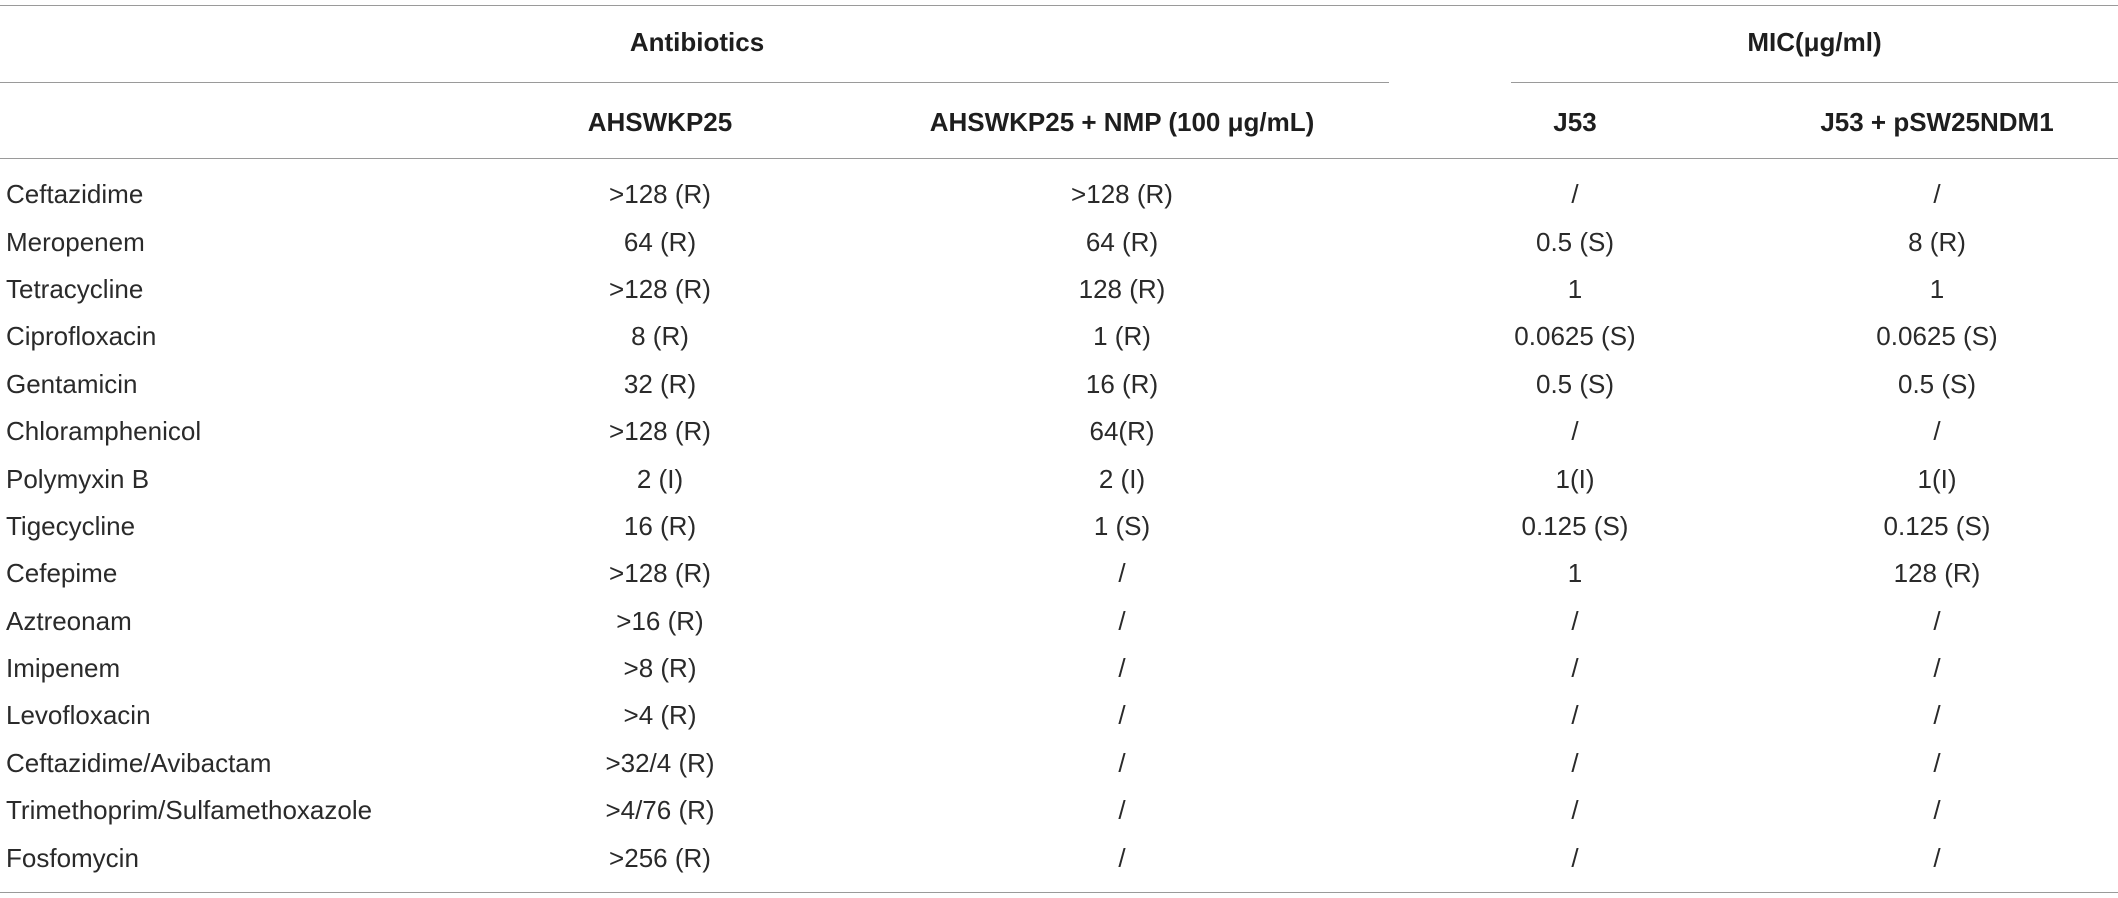  What do you see at coordinates (1059, 194) in the screenshot?
I see `table-row: Ceftazidime >128 (R) >128 (R) / /` at bounding box center [1059, 194].